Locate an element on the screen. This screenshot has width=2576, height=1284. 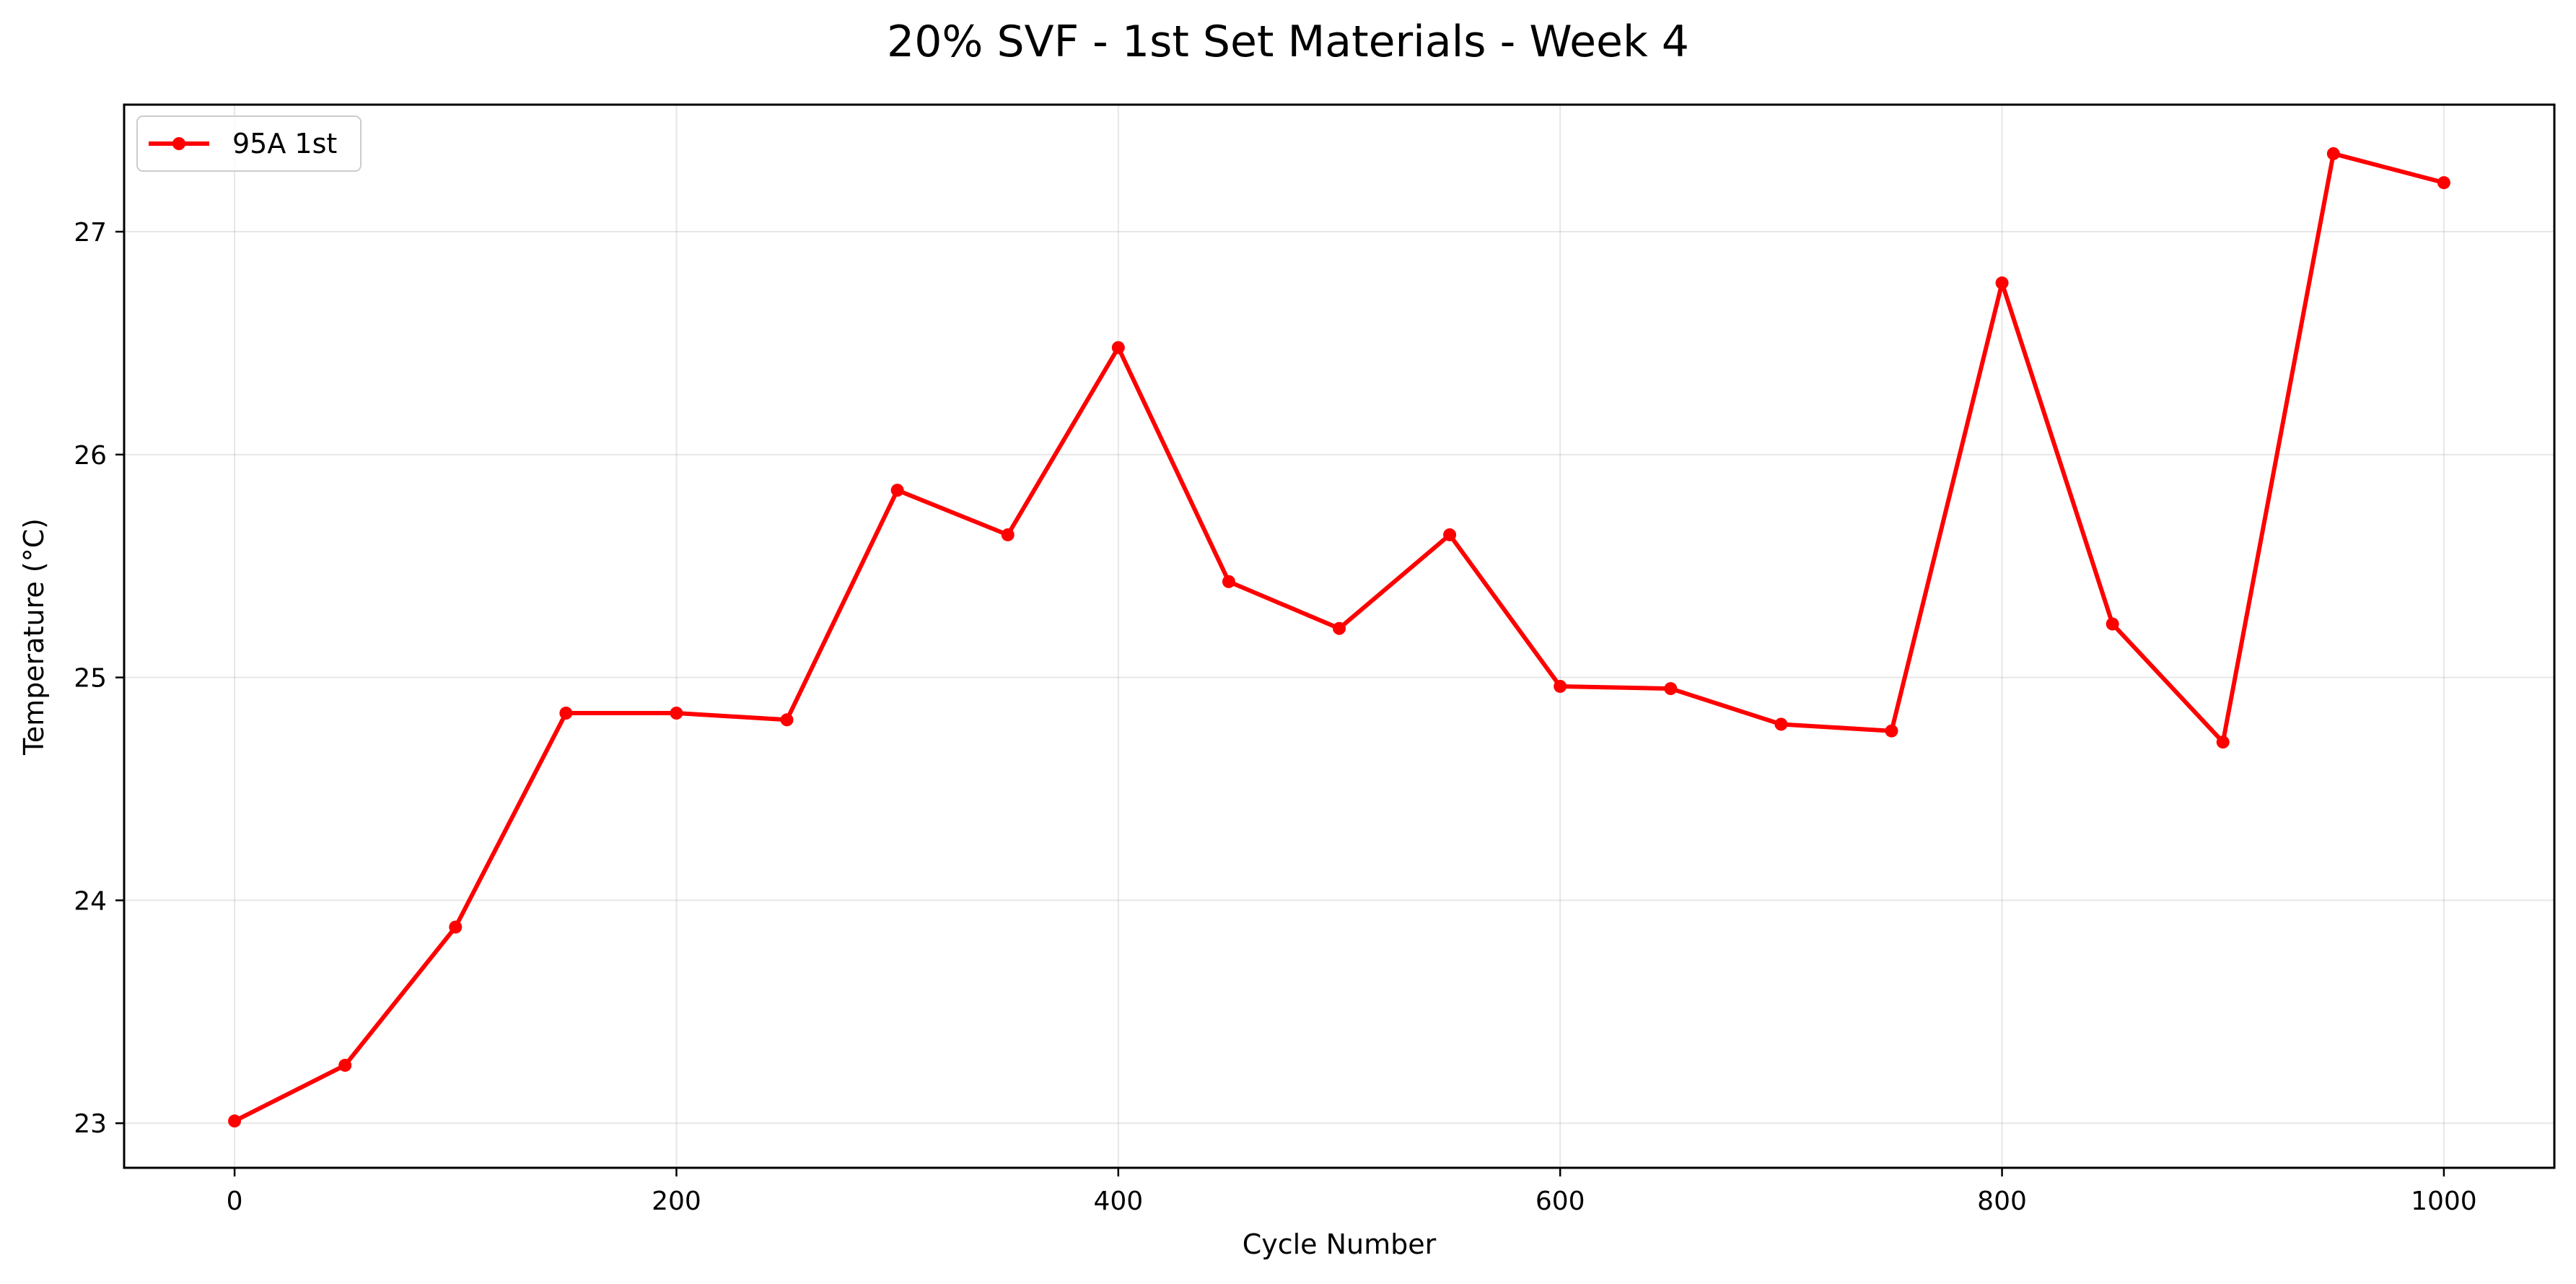
y-tick-label: 27 is located at coordinates (90, 233).